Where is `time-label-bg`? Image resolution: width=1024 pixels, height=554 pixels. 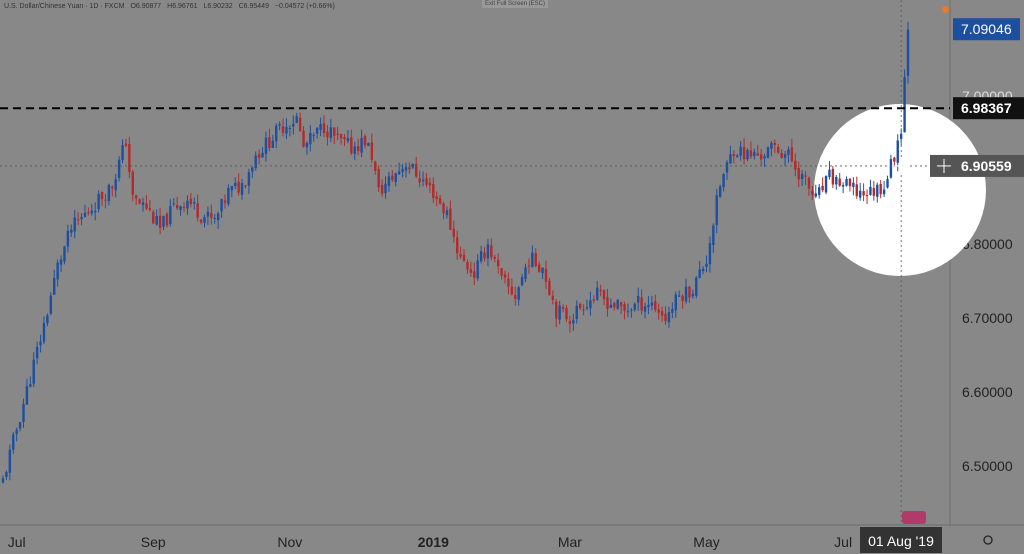 time-label-bg is located at coordinates (901, 540).